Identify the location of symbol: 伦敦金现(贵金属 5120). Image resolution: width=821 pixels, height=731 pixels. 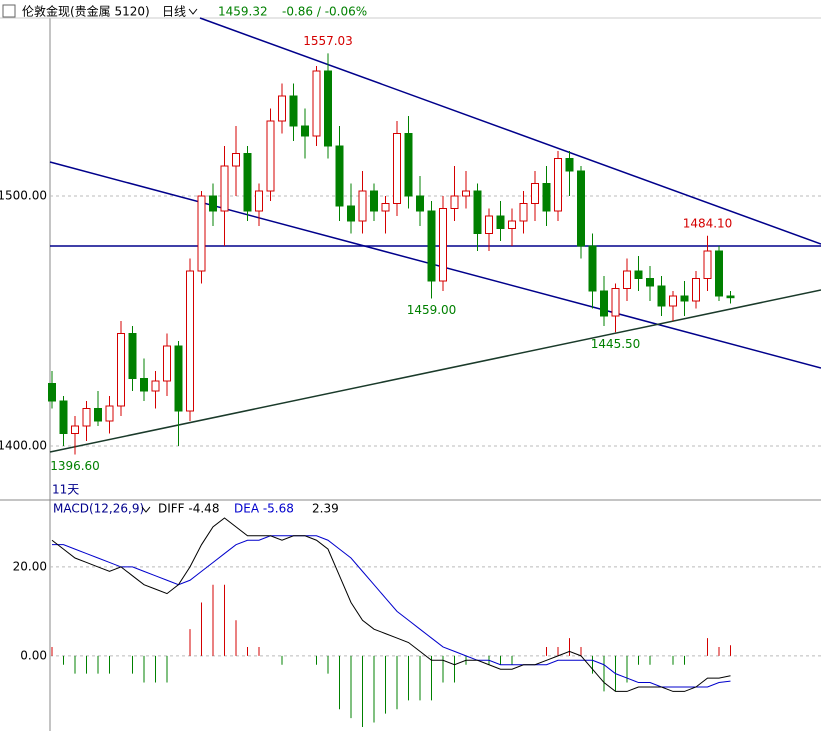
(86, 11).